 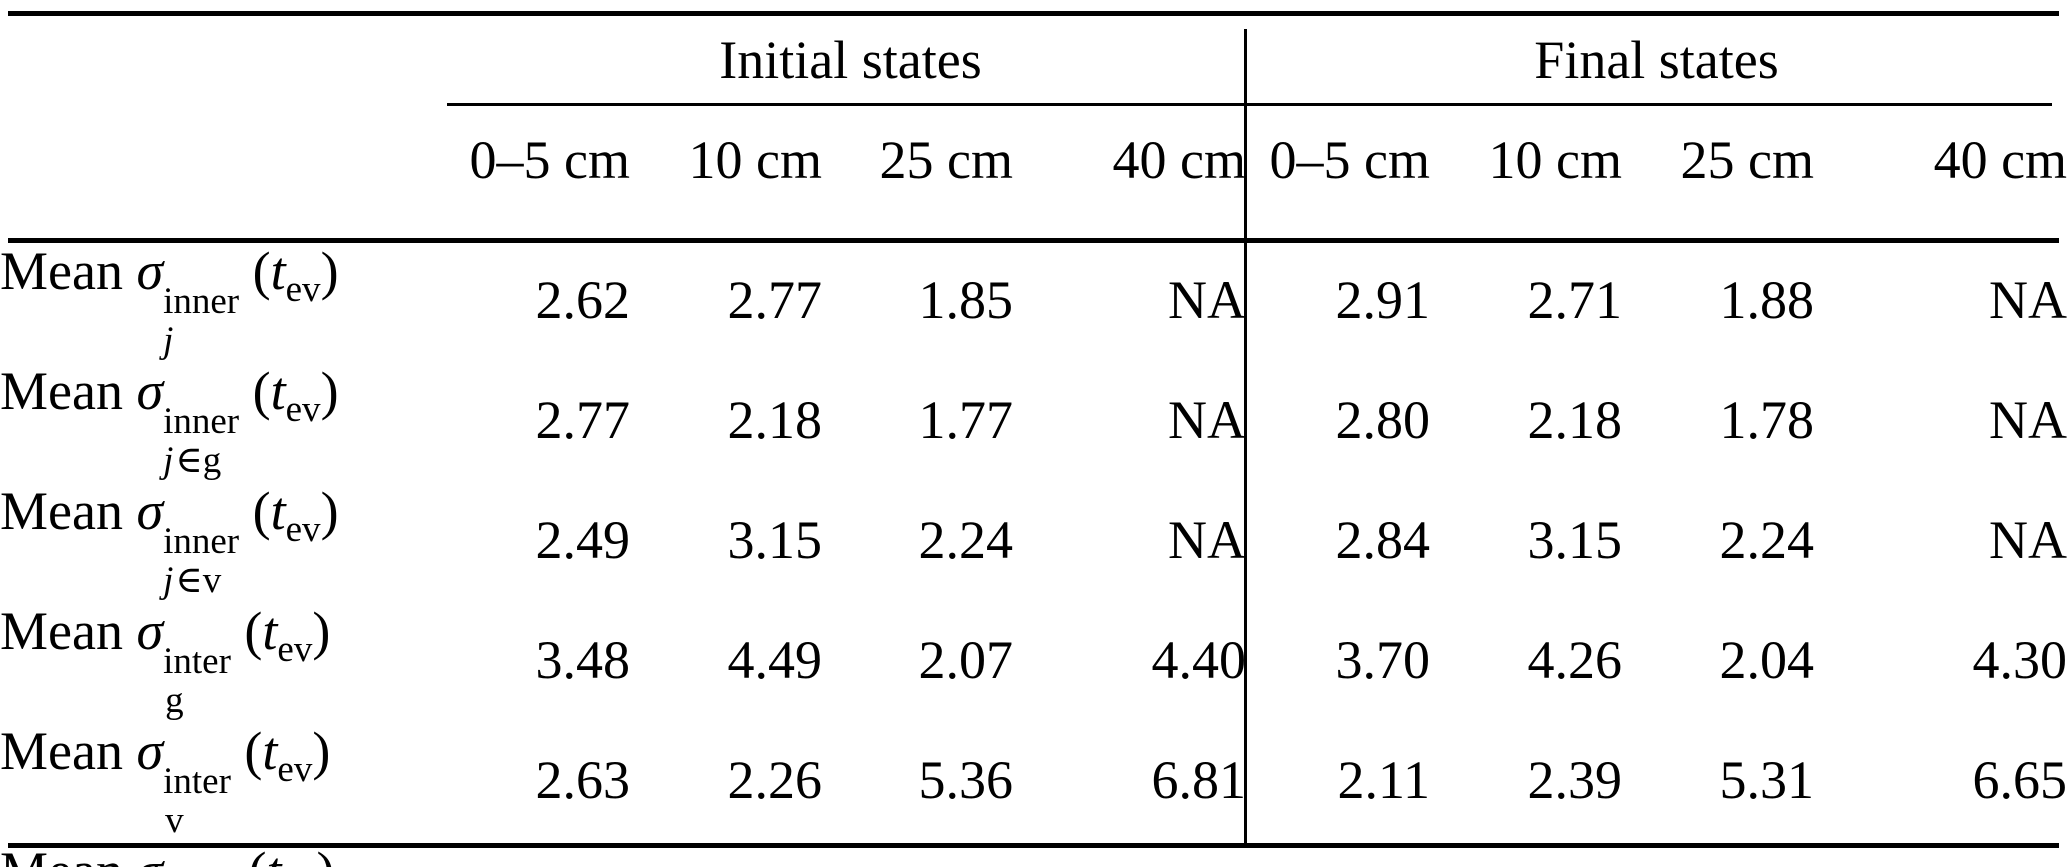 What do you see at coordinates (198, 580) in the screenshot?
I see `sigma-subscript-rest: ∈v` at bounding box center [198, 580].